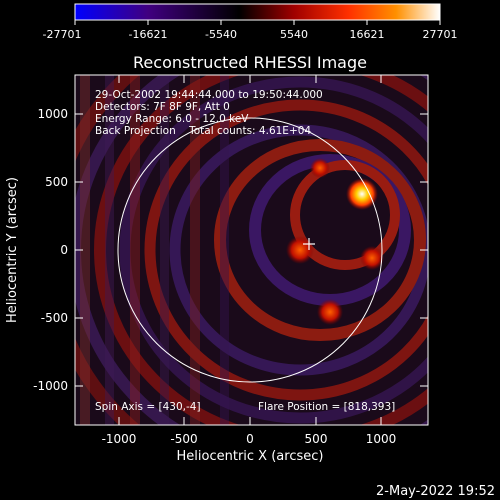 Image resolution: width=500 pixels, height=500 pixels. What do you see at coordinates (172, 119) in the screenshot?
I see `info-line-energy: Energy Range: 6.0 - 12.0 keV` at bounding box center [172, 119].